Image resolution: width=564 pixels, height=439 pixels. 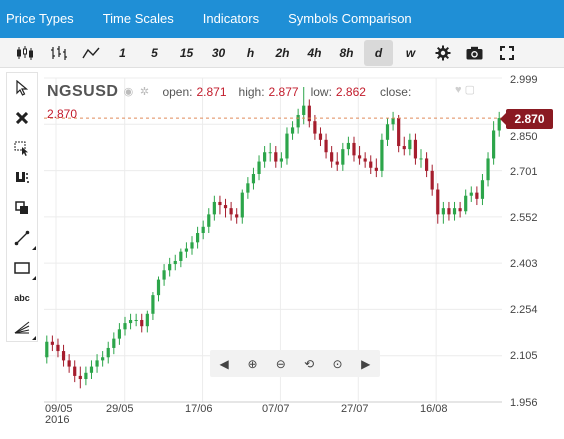 I want to click on menu-time-scales: Time Scales, so click(x=138, y=18).